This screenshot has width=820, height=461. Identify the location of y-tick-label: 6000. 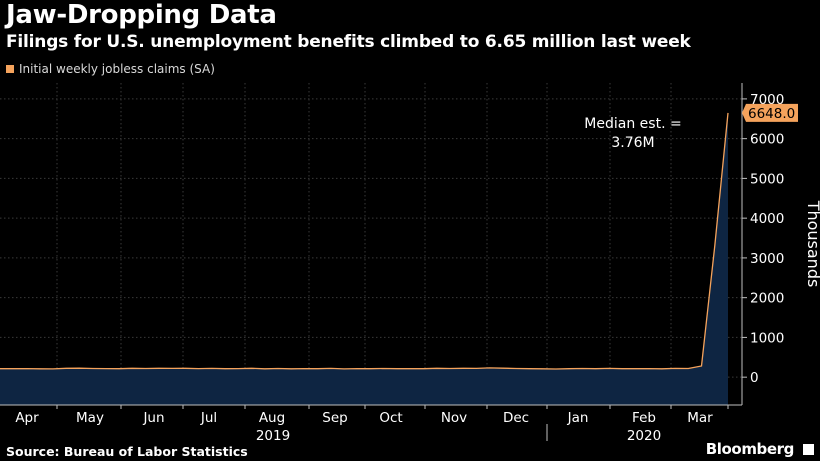
(767, 140).